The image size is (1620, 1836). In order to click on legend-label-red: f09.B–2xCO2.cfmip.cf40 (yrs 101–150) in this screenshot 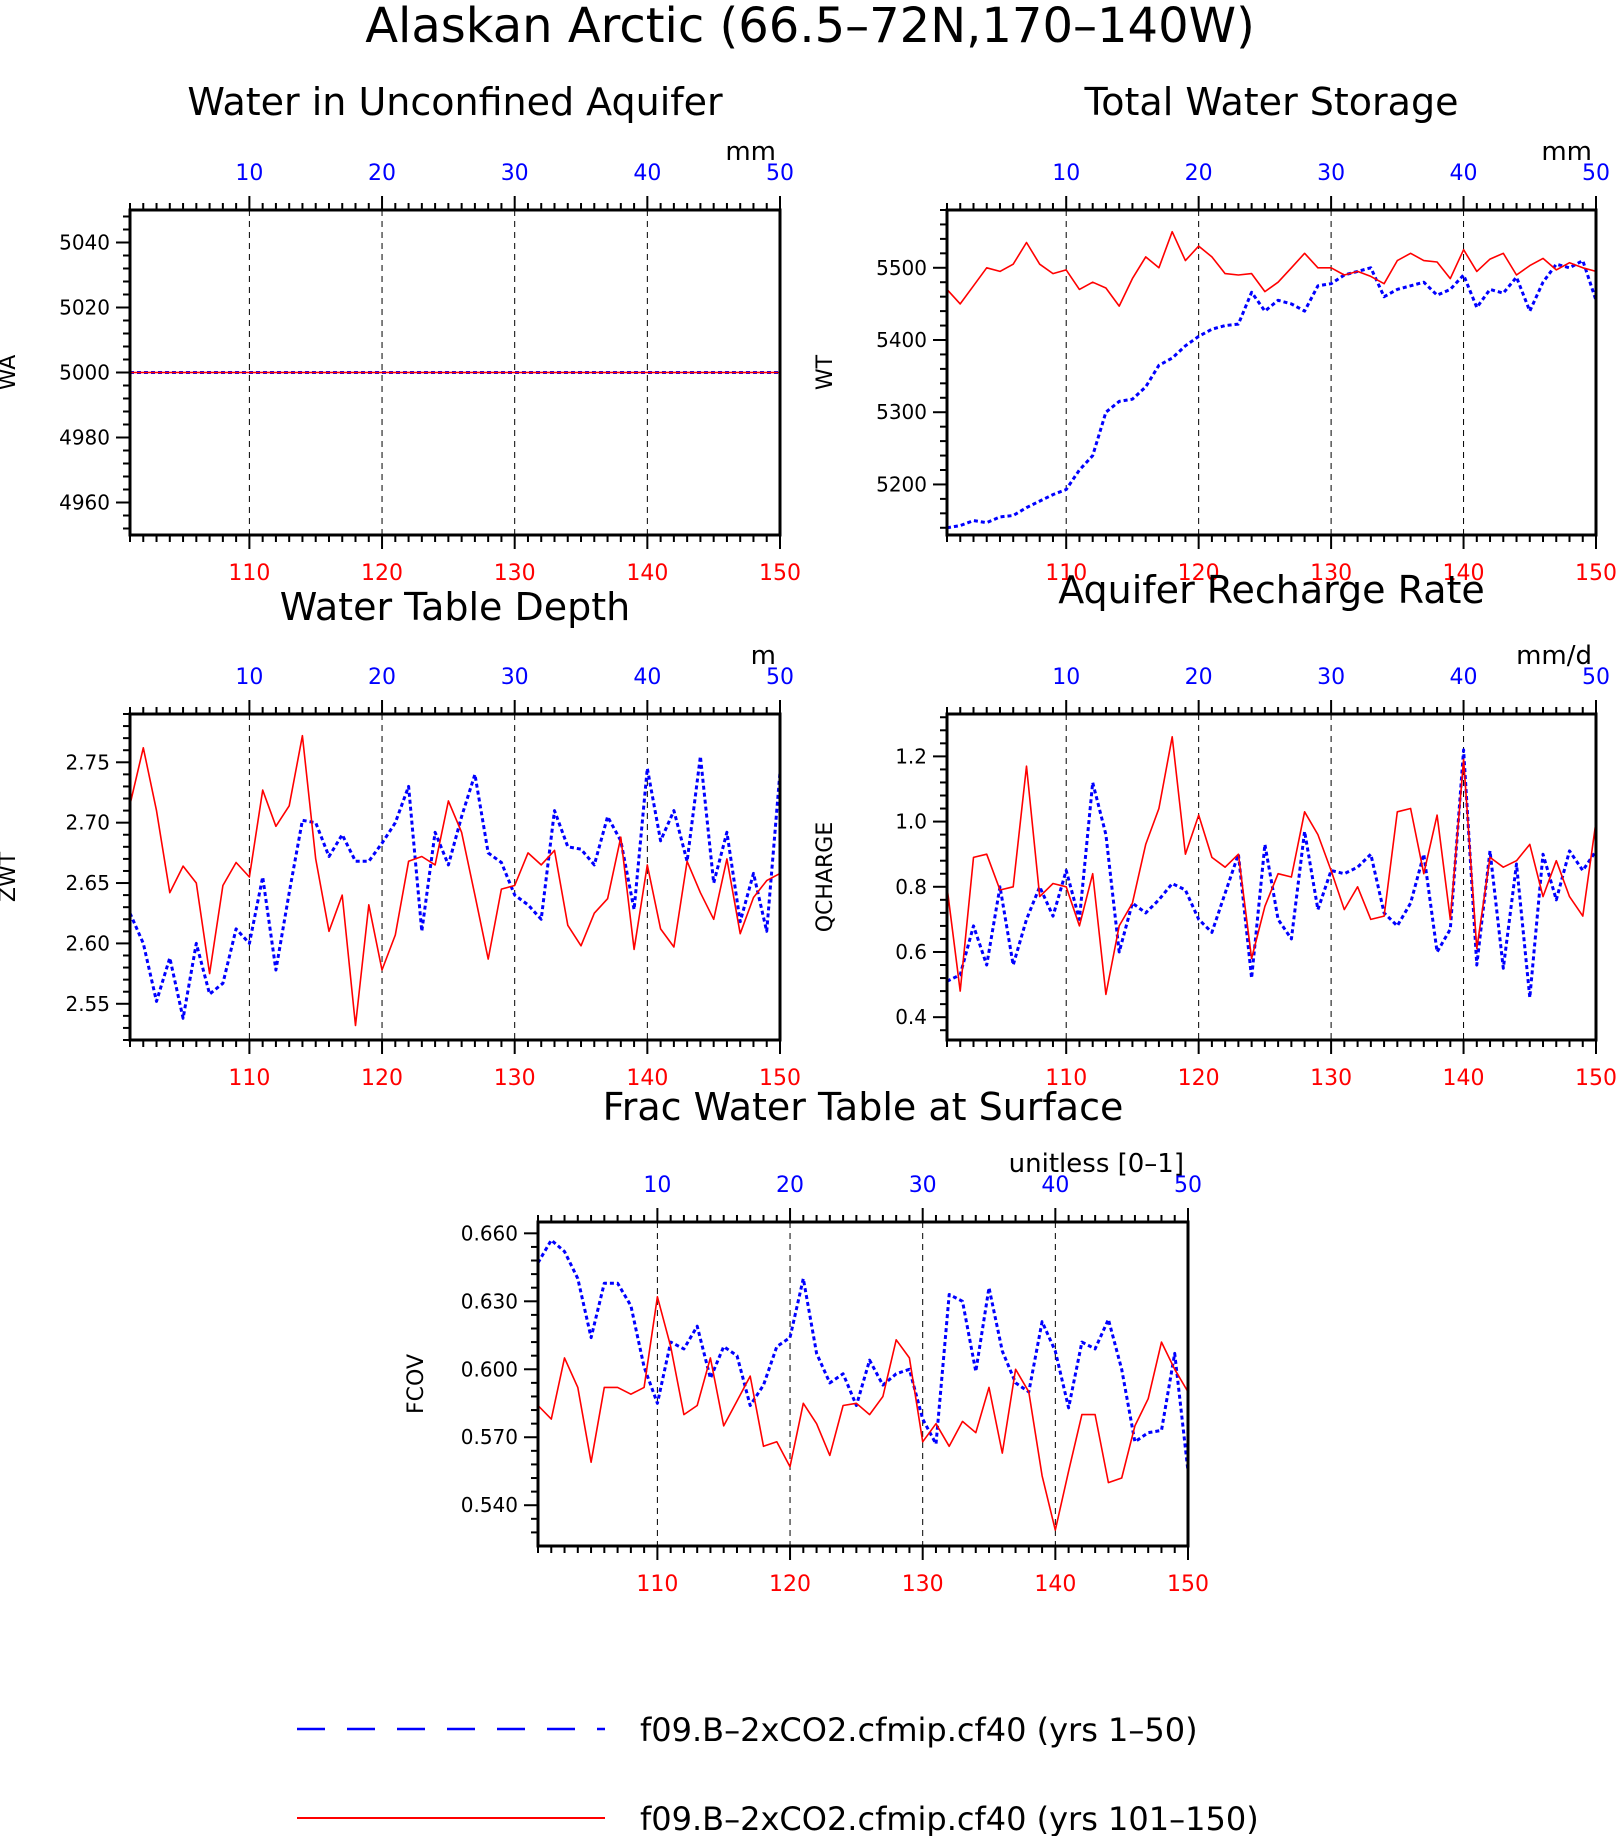, I will do `click(949, 1818)`.